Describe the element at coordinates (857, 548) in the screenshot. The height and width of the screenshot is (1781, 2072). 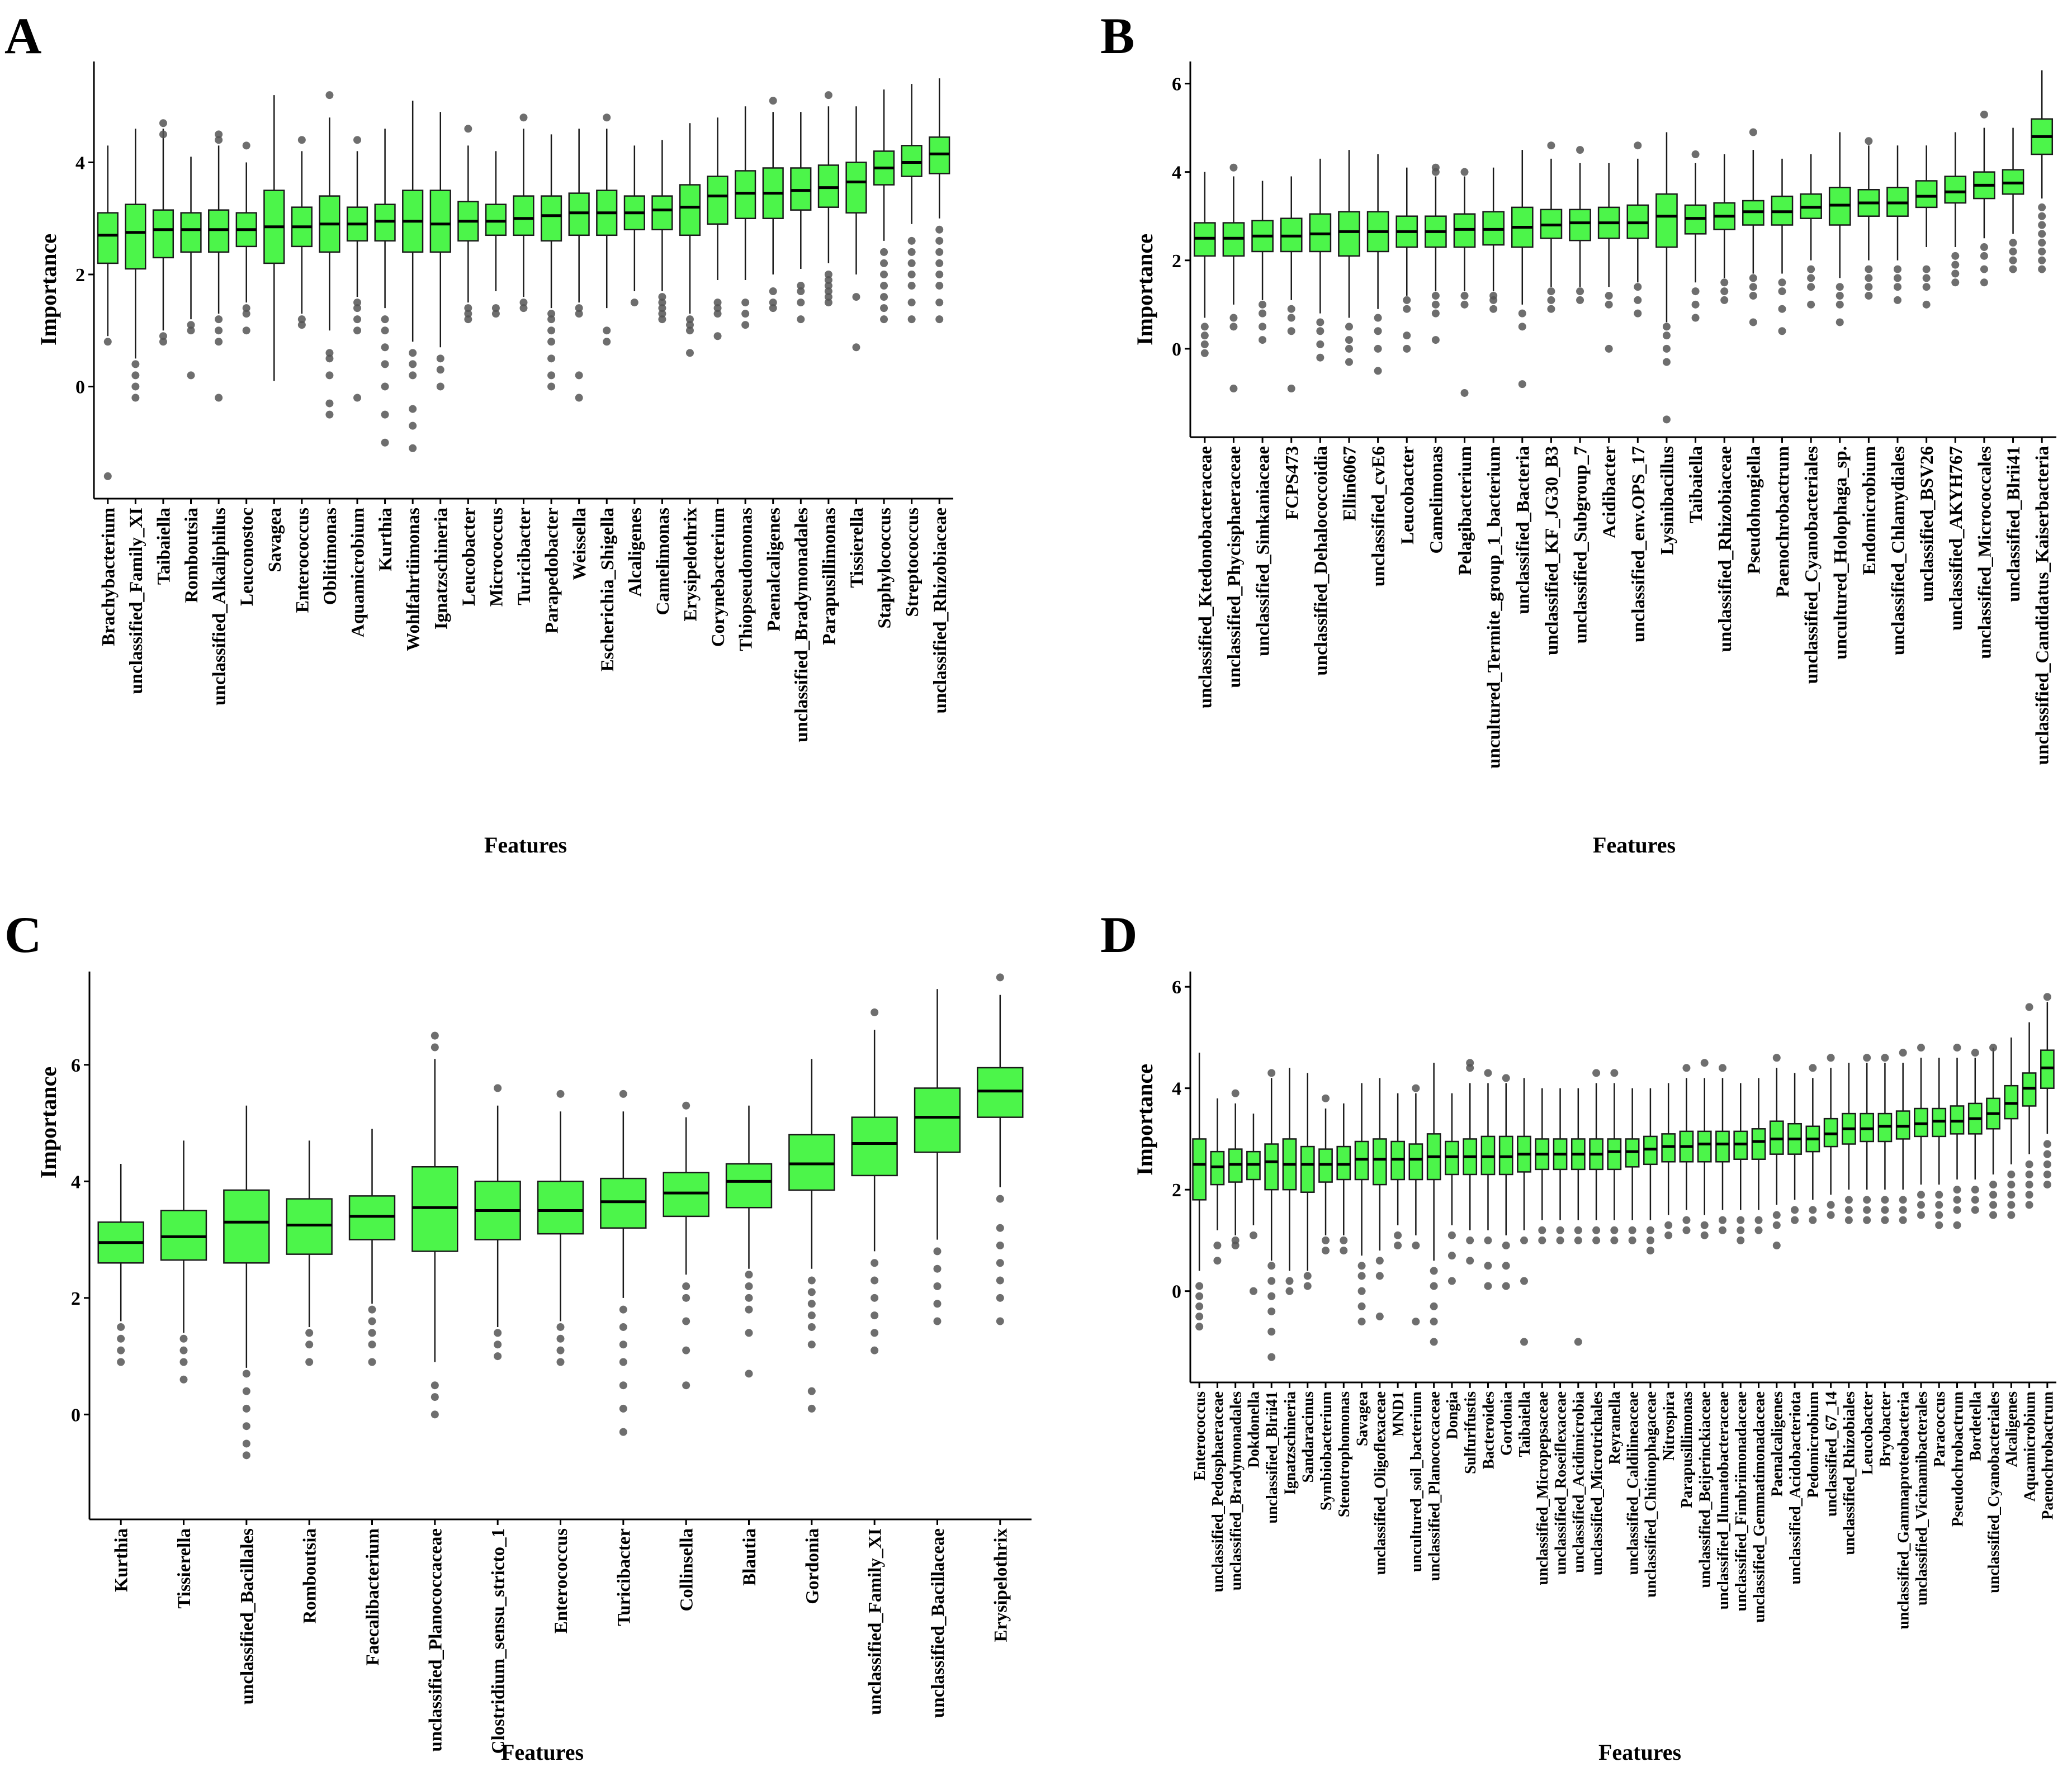
I see `x-tick-label: Tissierella` at that location.